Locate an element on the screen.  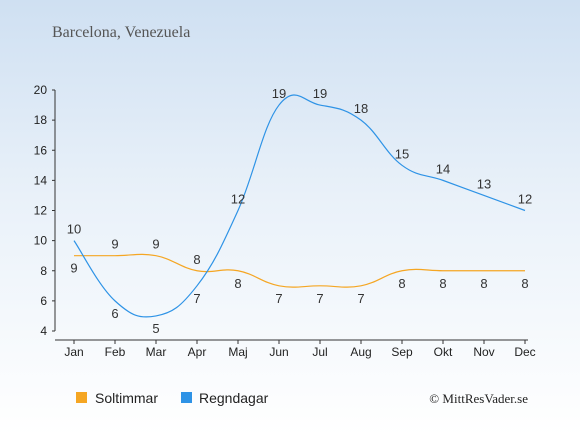
legend-swatch-soltimmar is located at coordinates (81, 397).